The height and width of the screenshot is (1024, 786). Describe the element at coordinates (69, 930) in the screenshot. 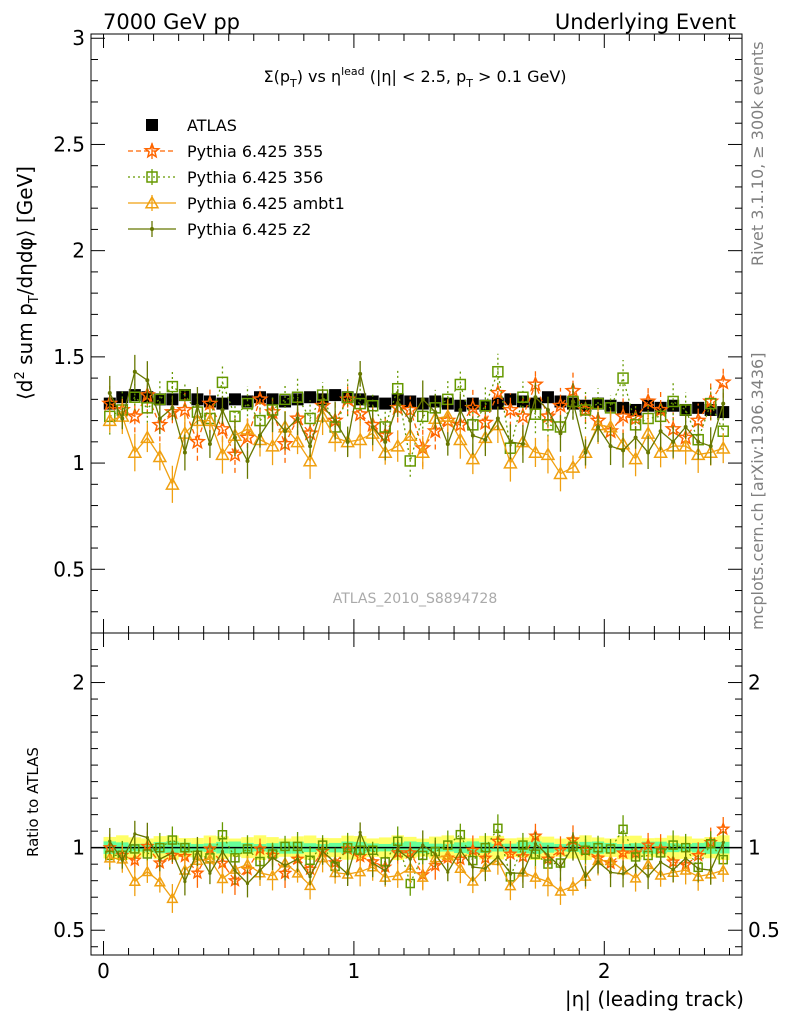

I see `ratio-tick-label-left: 0.5` at that location.